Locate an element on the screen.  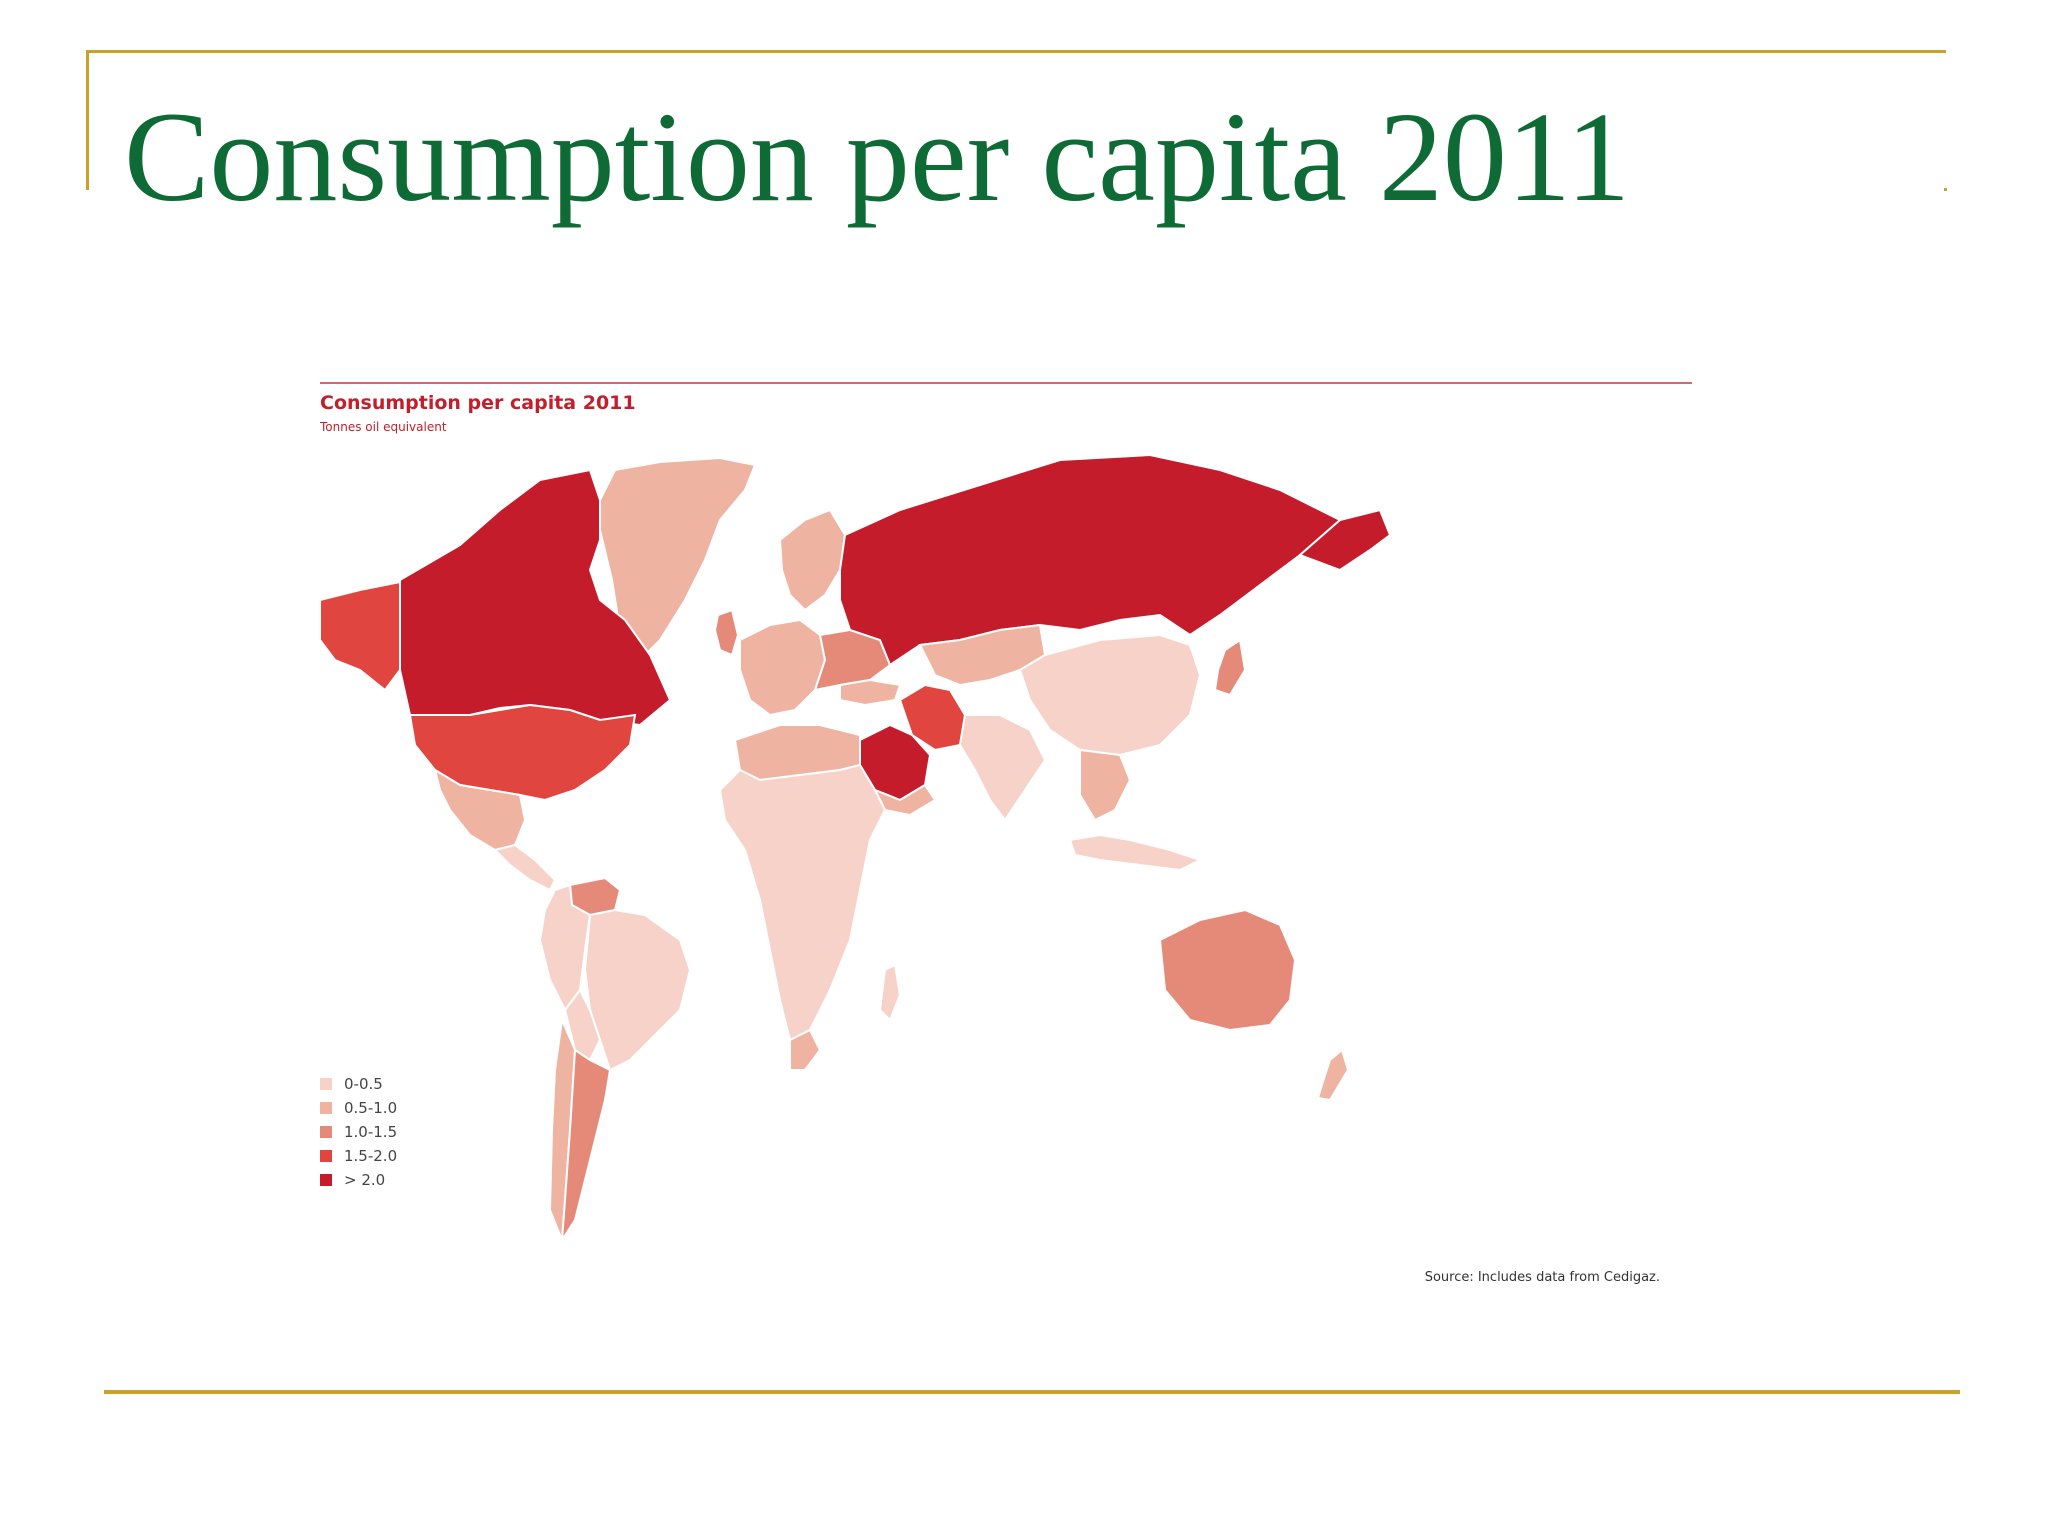
map-legend: 0-0.5 0.5-1.0 1.0-1.5 1.5-2.0 > 2.0 is located at coordinates (358, 1132).